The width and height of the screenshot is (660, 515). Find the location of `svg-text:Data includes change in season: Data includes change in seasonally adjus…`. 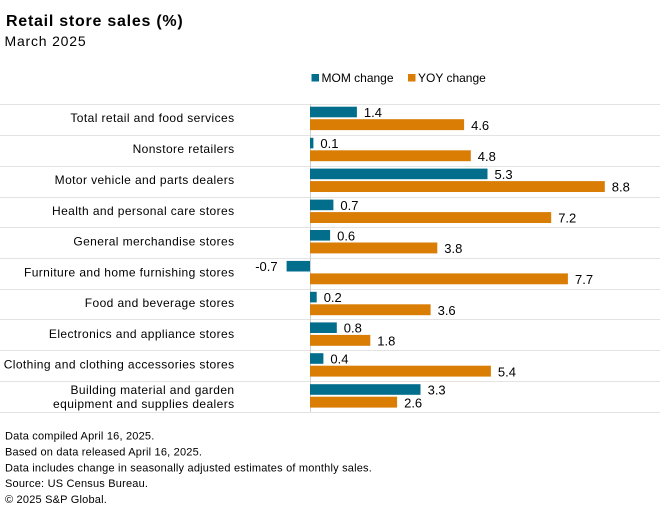

svg-text:Data includes change in season: Data includes change in seasonally adjus… is located at coordinates (188, 468).